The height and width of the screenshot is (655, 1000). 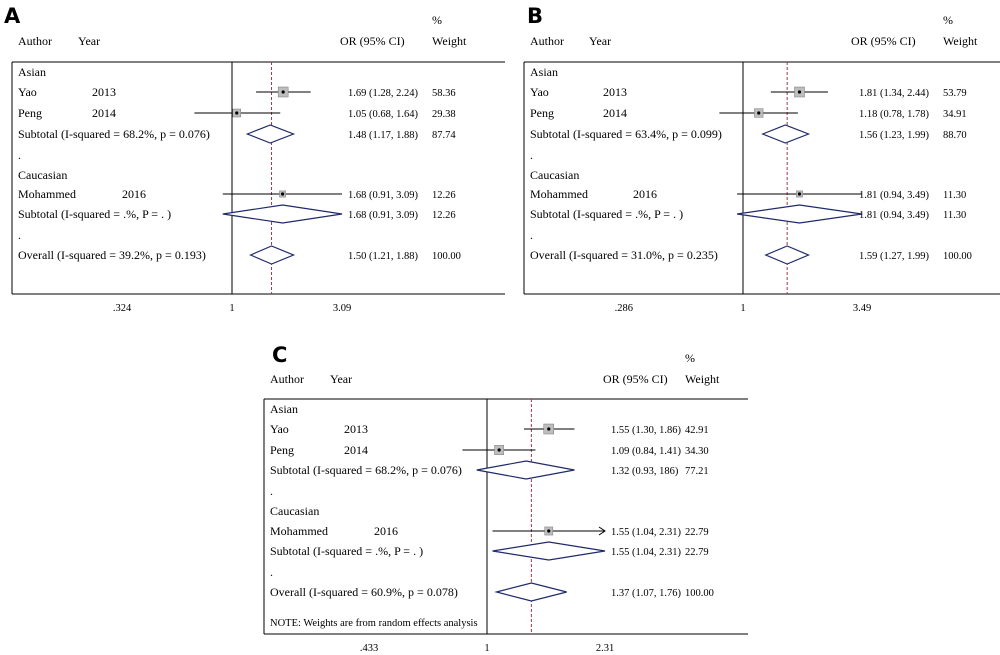 What do you see at coordinates (697, 552) in the screenshot?
I see `subtotal-weight-text: 22.79` at bounding box center [697, 552].